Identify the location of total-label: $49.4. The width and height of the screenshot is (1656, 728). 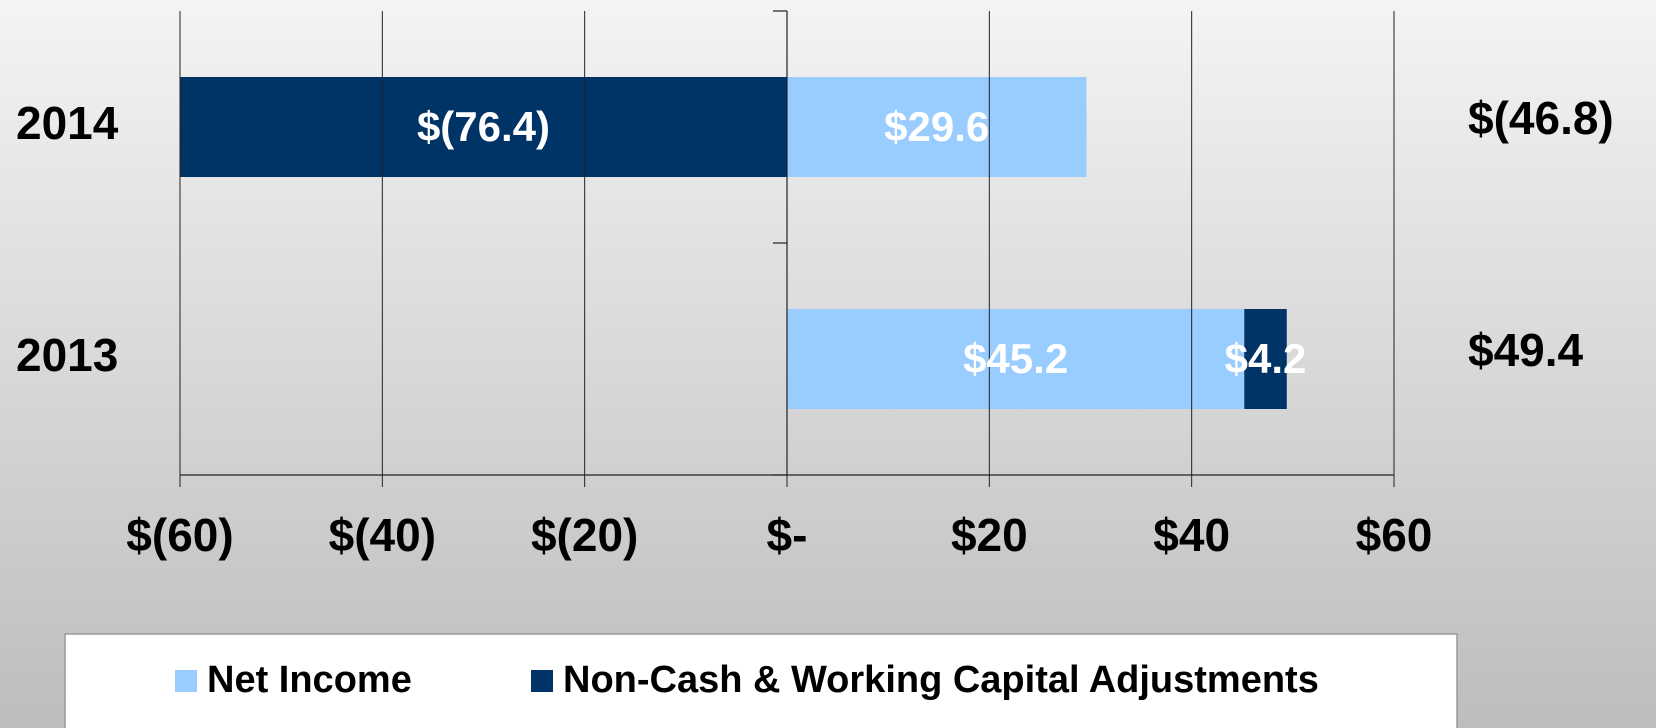
(1526, 350).